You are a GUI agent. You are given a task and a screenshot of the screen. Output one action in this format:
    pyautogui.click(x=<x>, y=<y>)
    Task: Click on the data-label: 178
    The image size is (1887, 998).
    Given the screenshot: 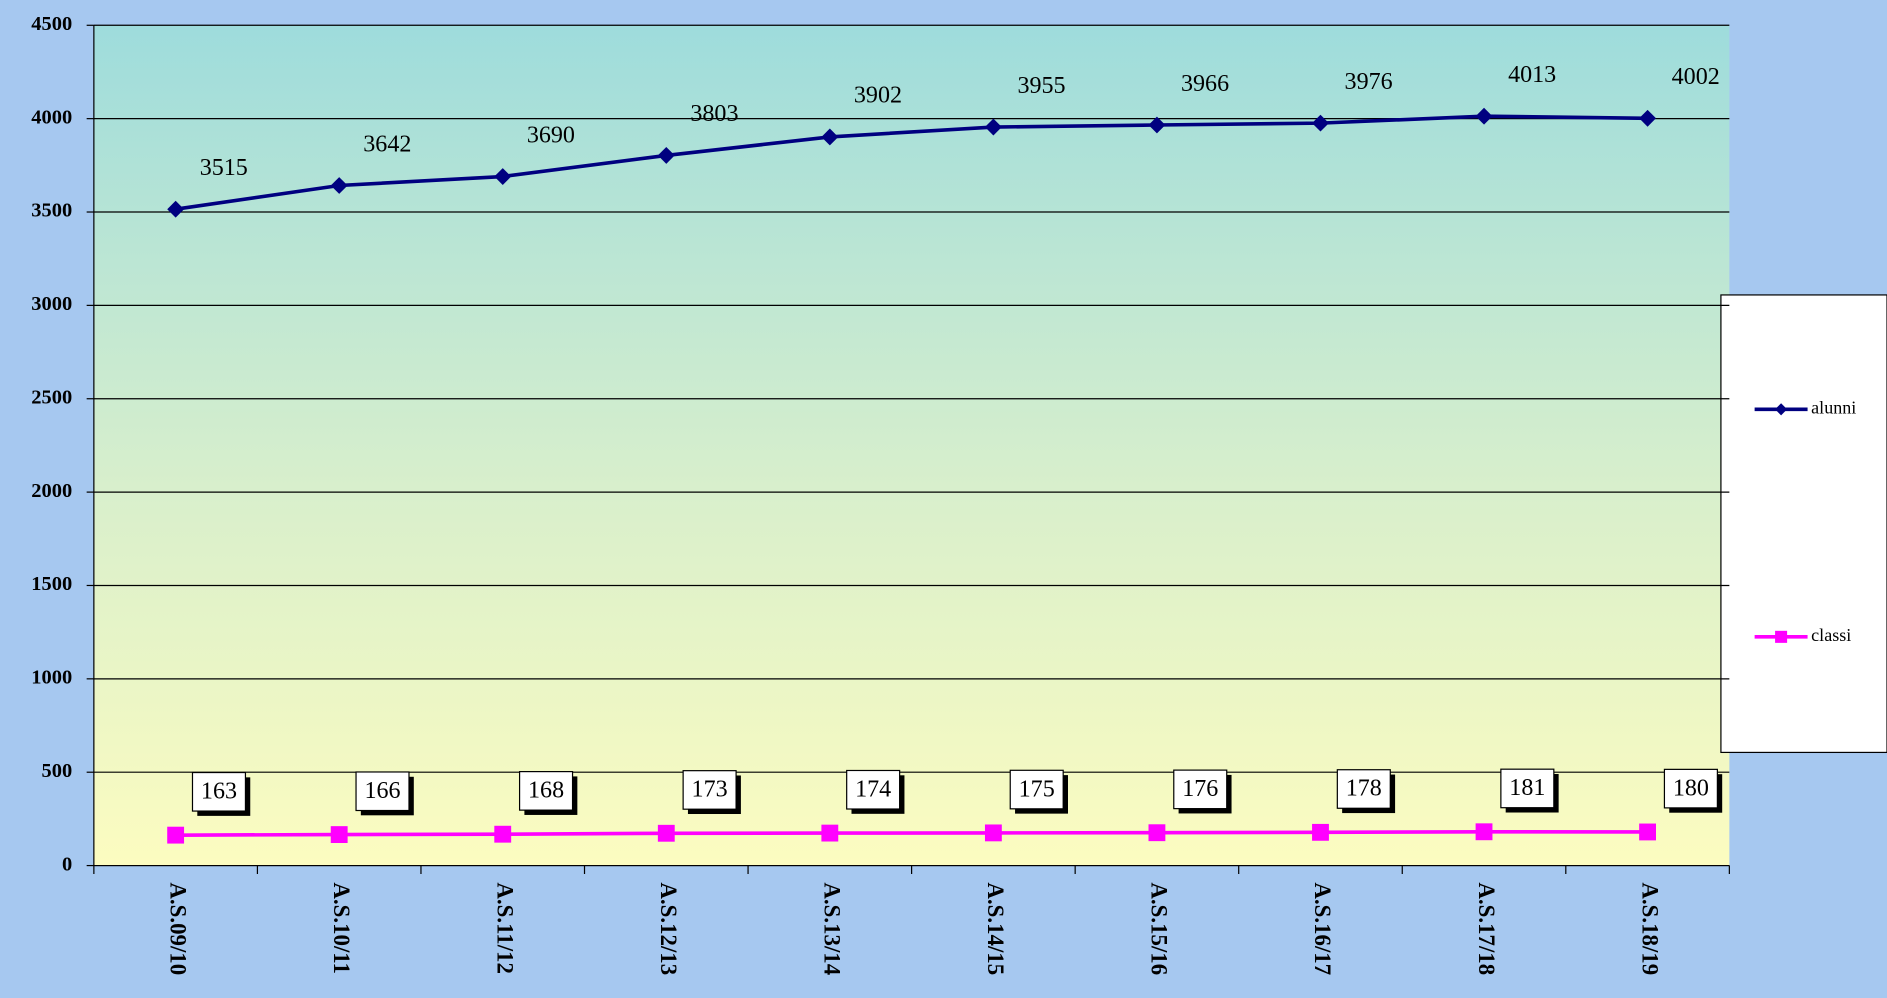 What is the action you would take?
    pyautogui.click(x=1364, y=789)
    